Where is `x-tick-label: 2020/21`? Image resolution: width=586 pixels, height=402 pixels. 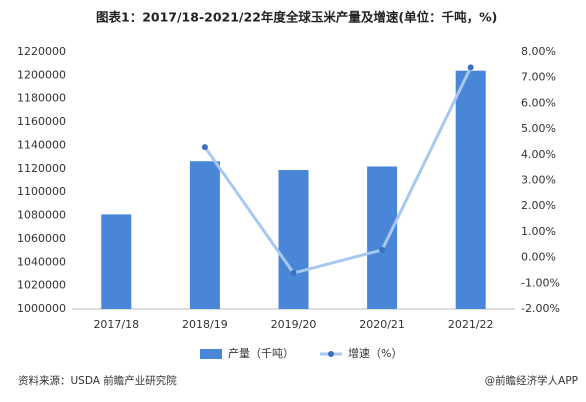 x-tick-label: 2020/21 is located at coordinates (382, 324).